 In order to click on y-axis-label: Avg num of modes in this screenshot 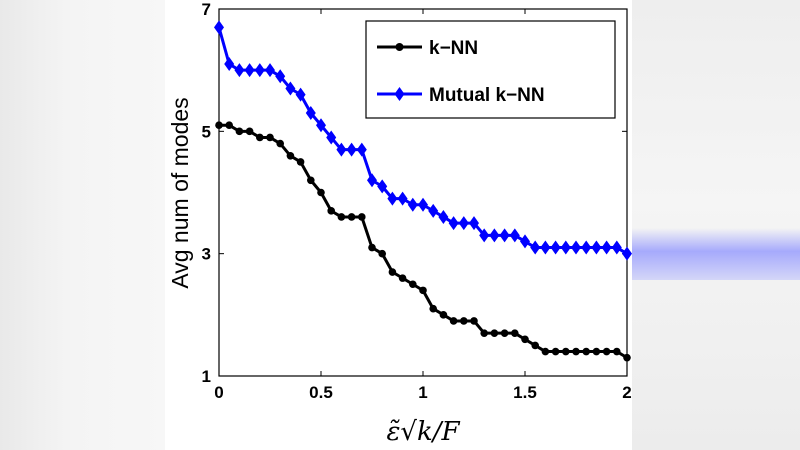, I will do `click(180, 192)`.